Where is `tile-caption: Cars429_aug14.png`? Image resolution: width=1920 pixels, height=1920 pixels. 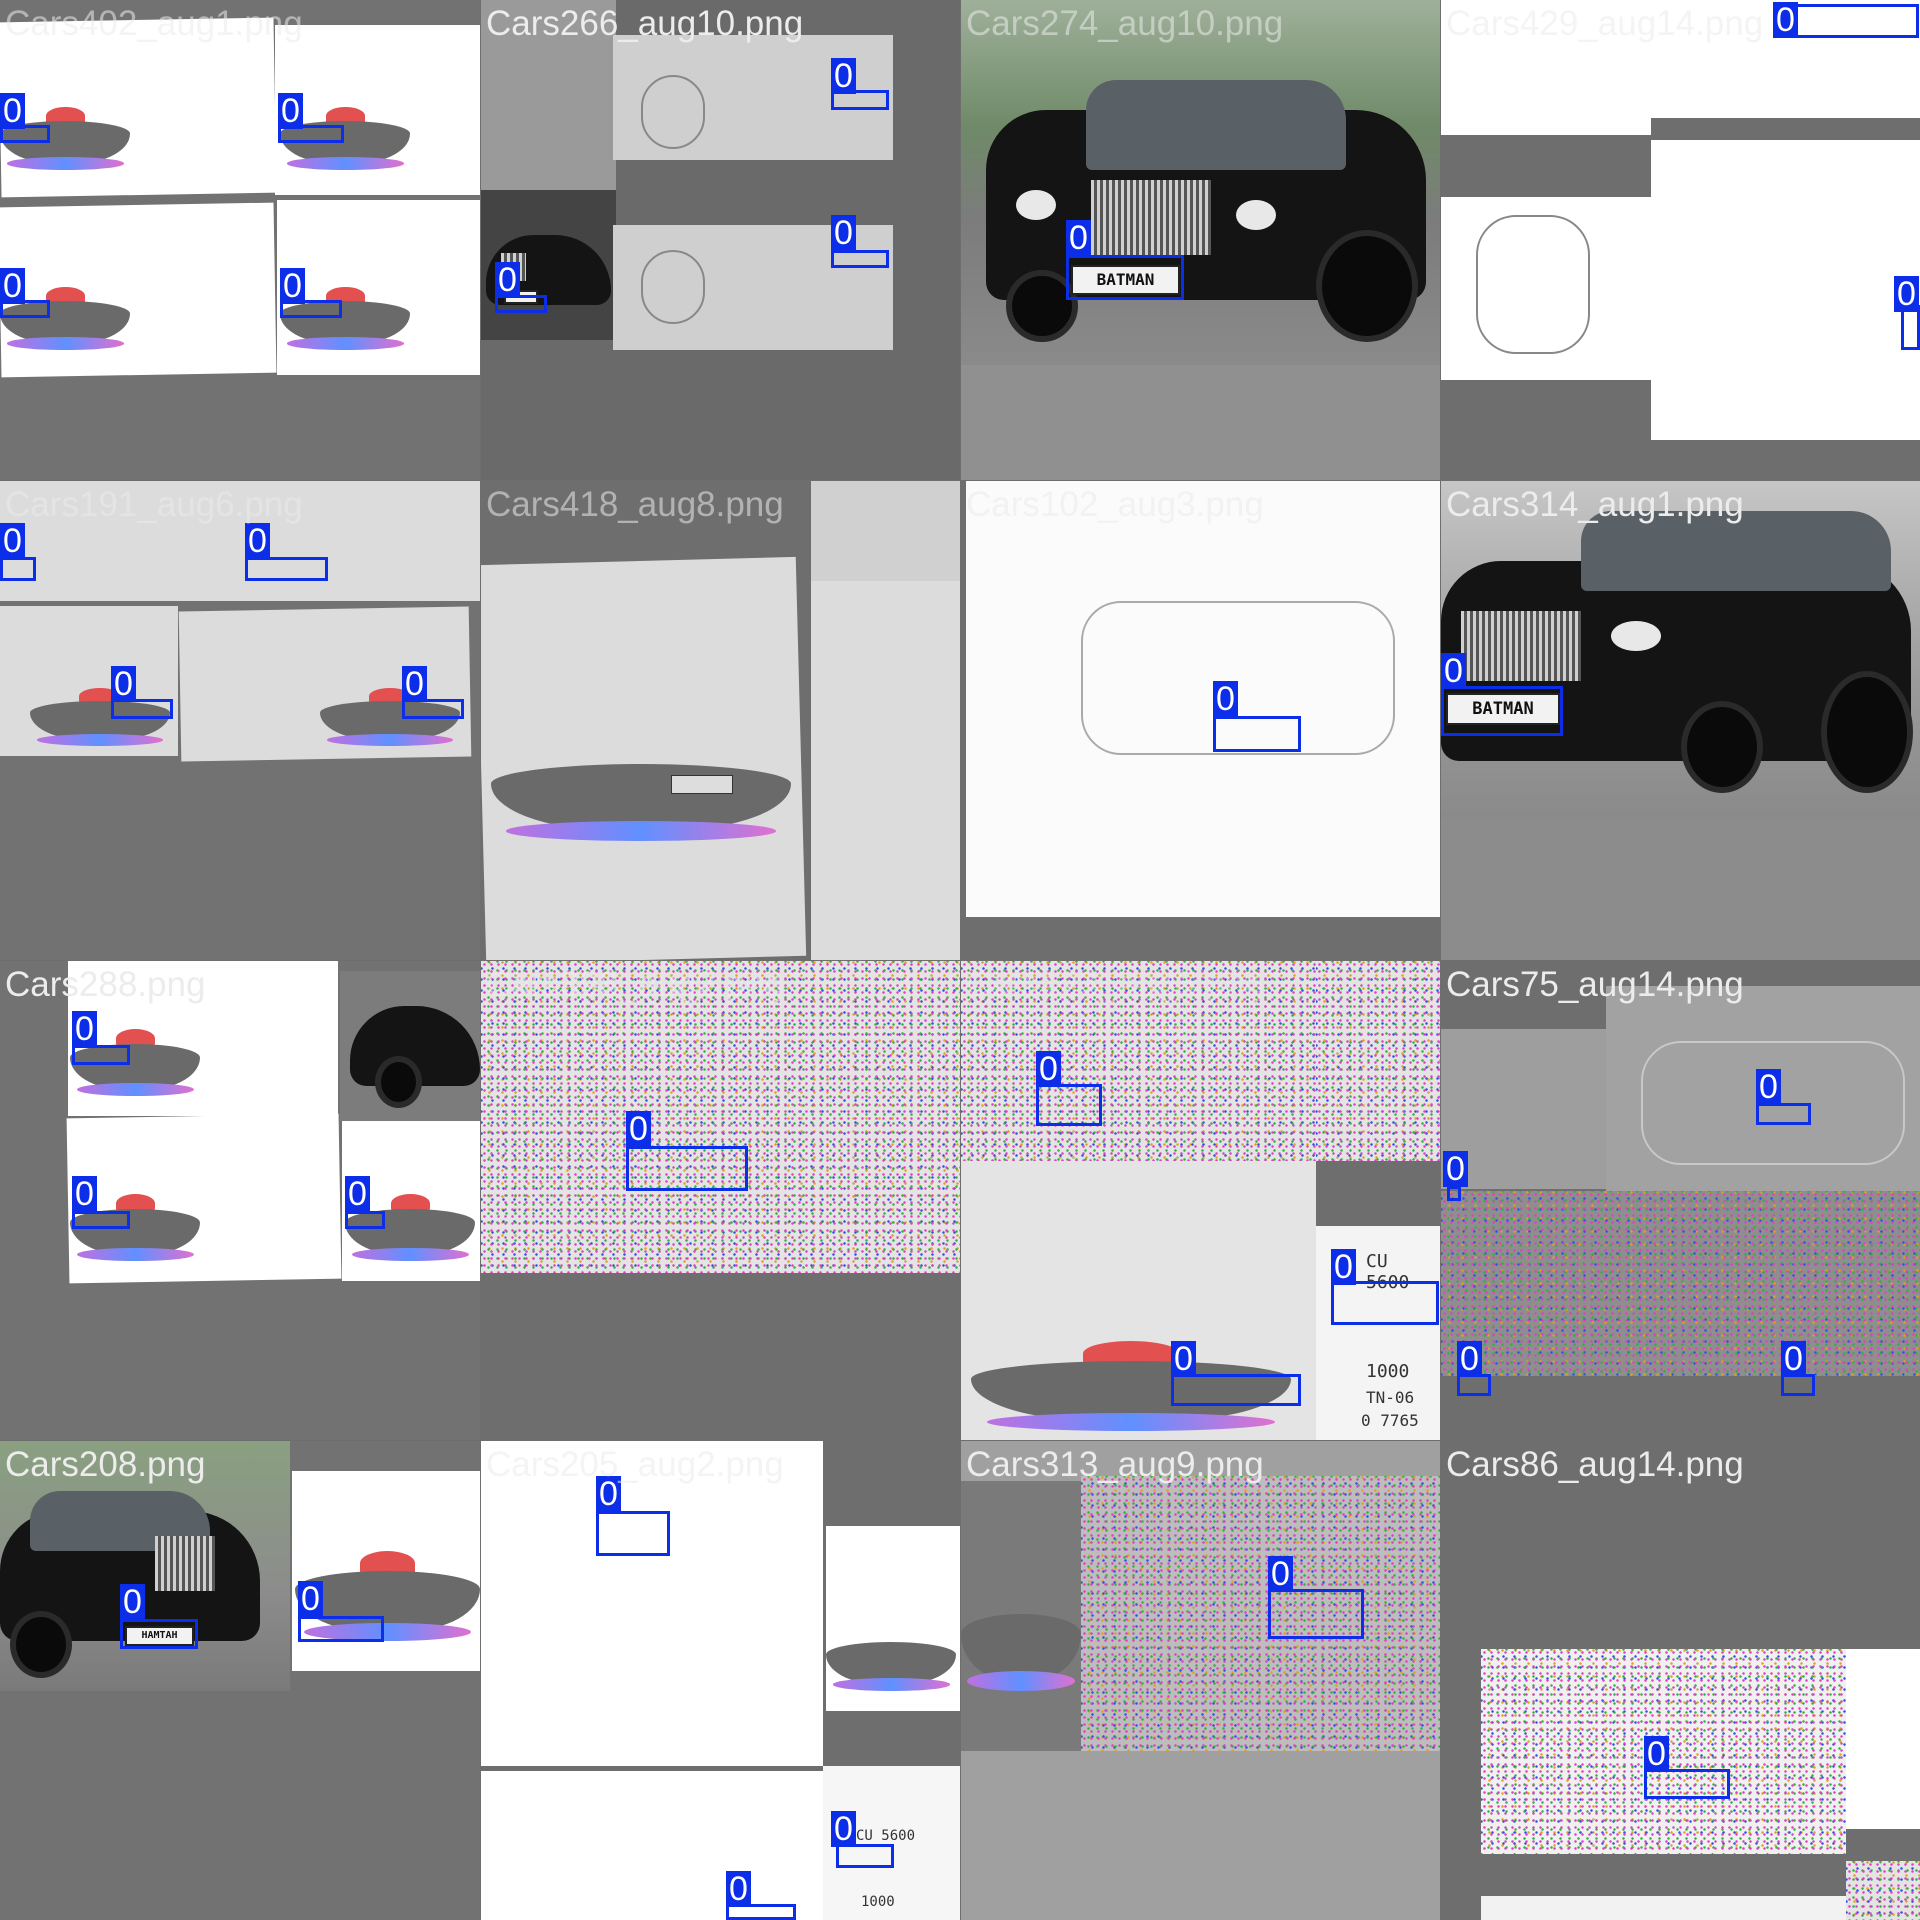
tile-caption: Cars429_aug14.png is located at coordinates (1605, 23).